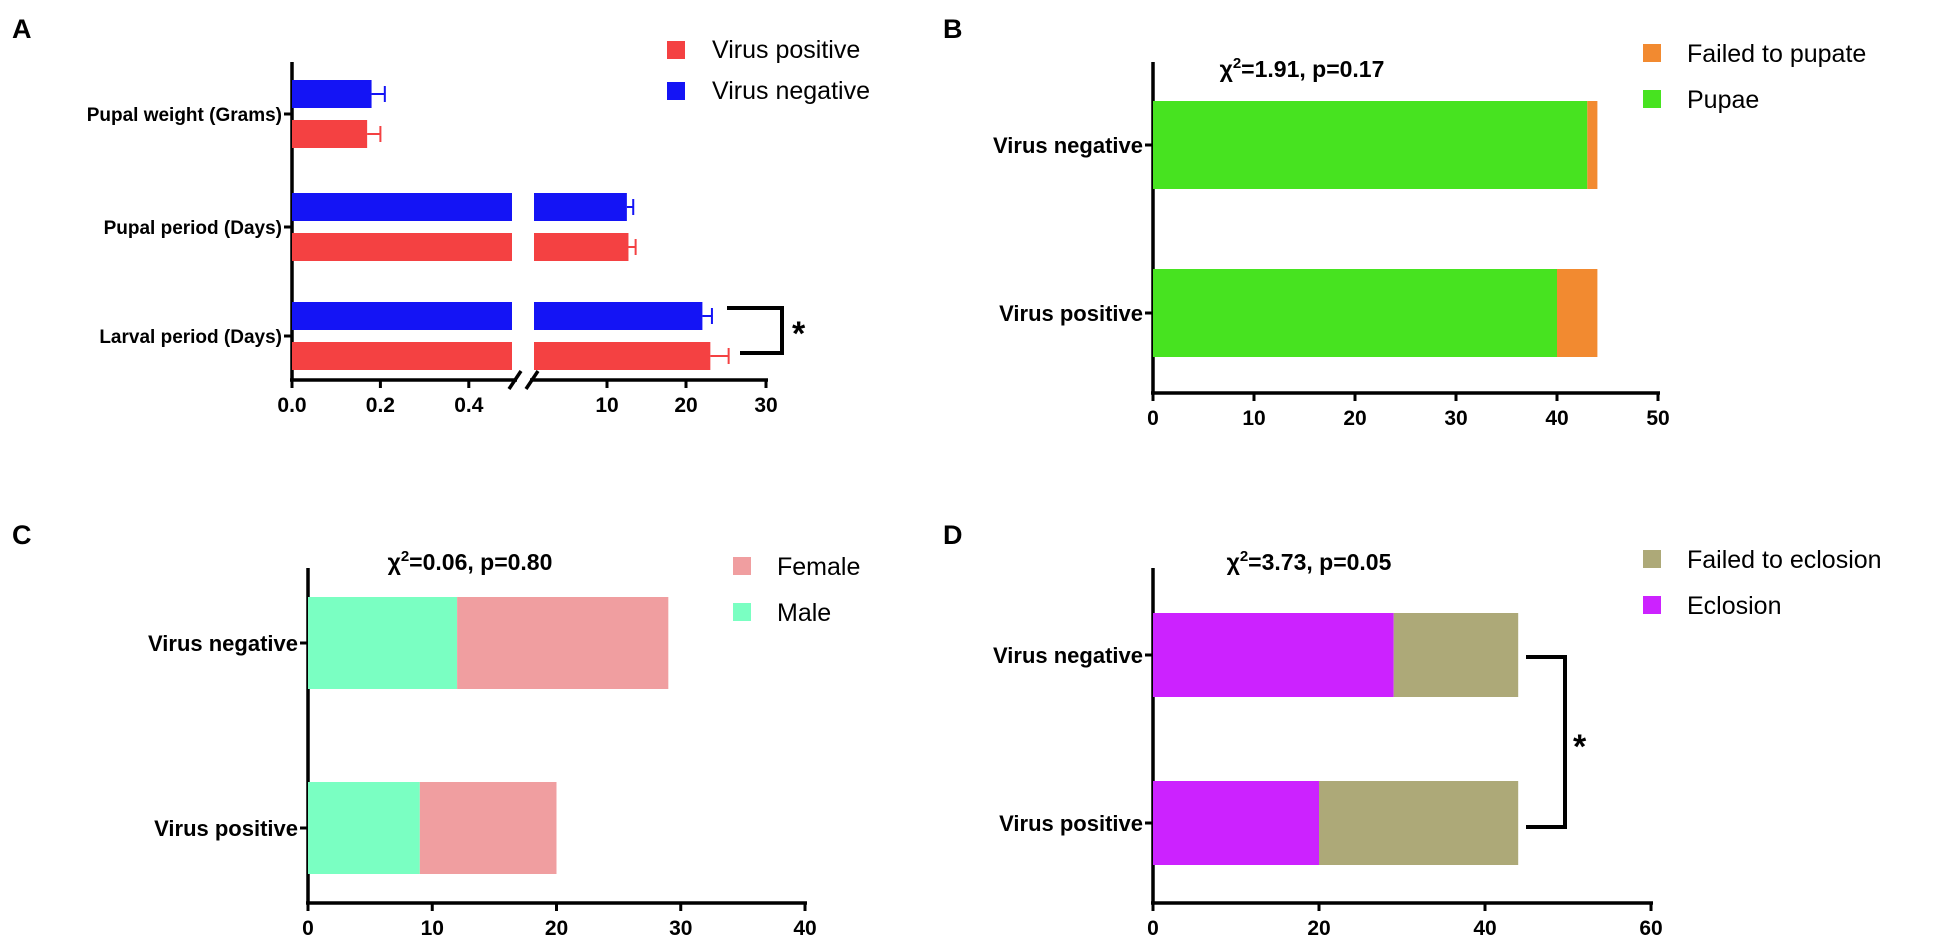 Image resolution: width=1933 pixels, height=946 pixels. Describe the element at coordinates (488, 828) in the screenshot. I see `panel-c-bar-female-virus-positive` at that location.